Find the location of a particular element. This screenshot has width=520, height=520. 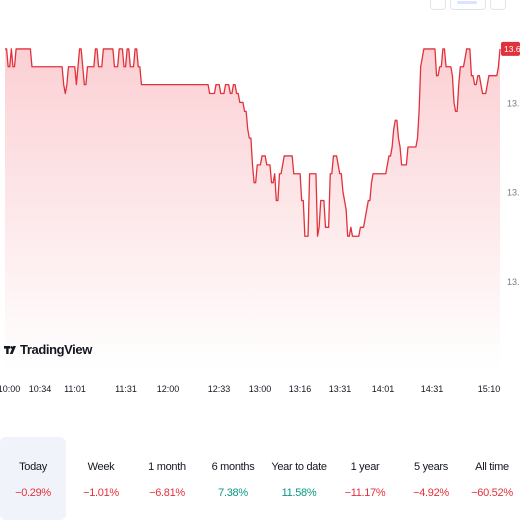

period-change-value: −11.17% is located at coordinates (365, 493).